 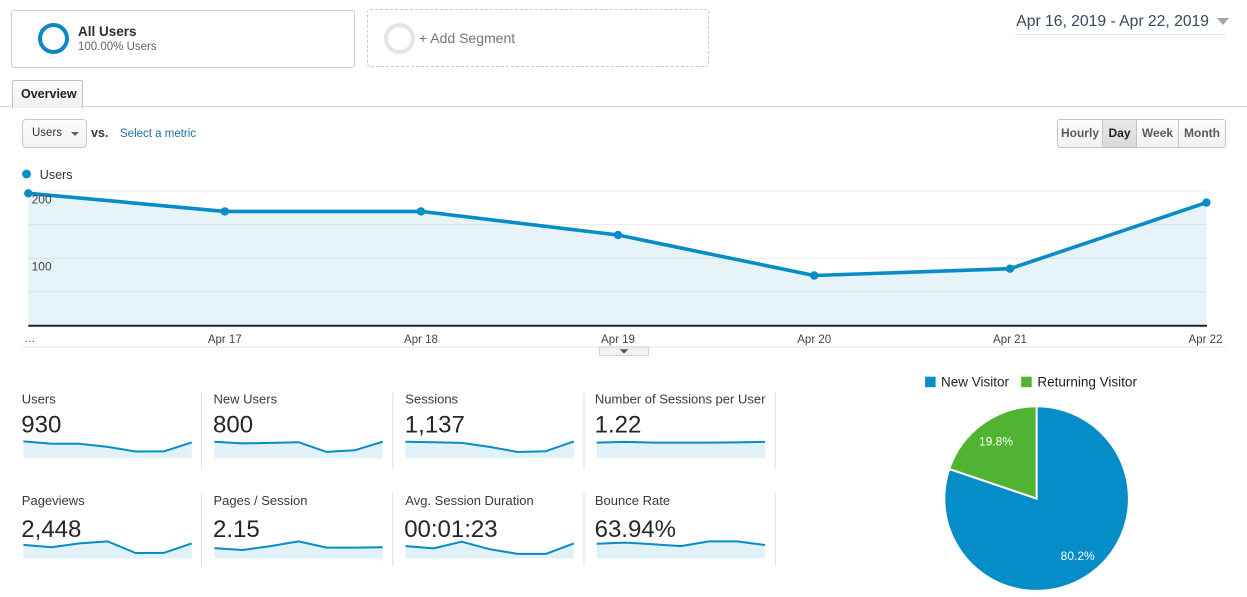 I want to click on svg-text: 800, so click(x=233, y=425).